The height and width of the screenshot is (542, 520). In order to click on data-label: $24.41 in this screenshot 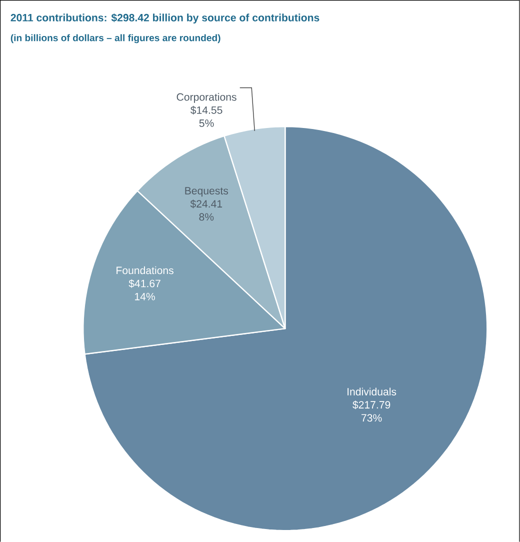, I will do `click(206, 204)`.